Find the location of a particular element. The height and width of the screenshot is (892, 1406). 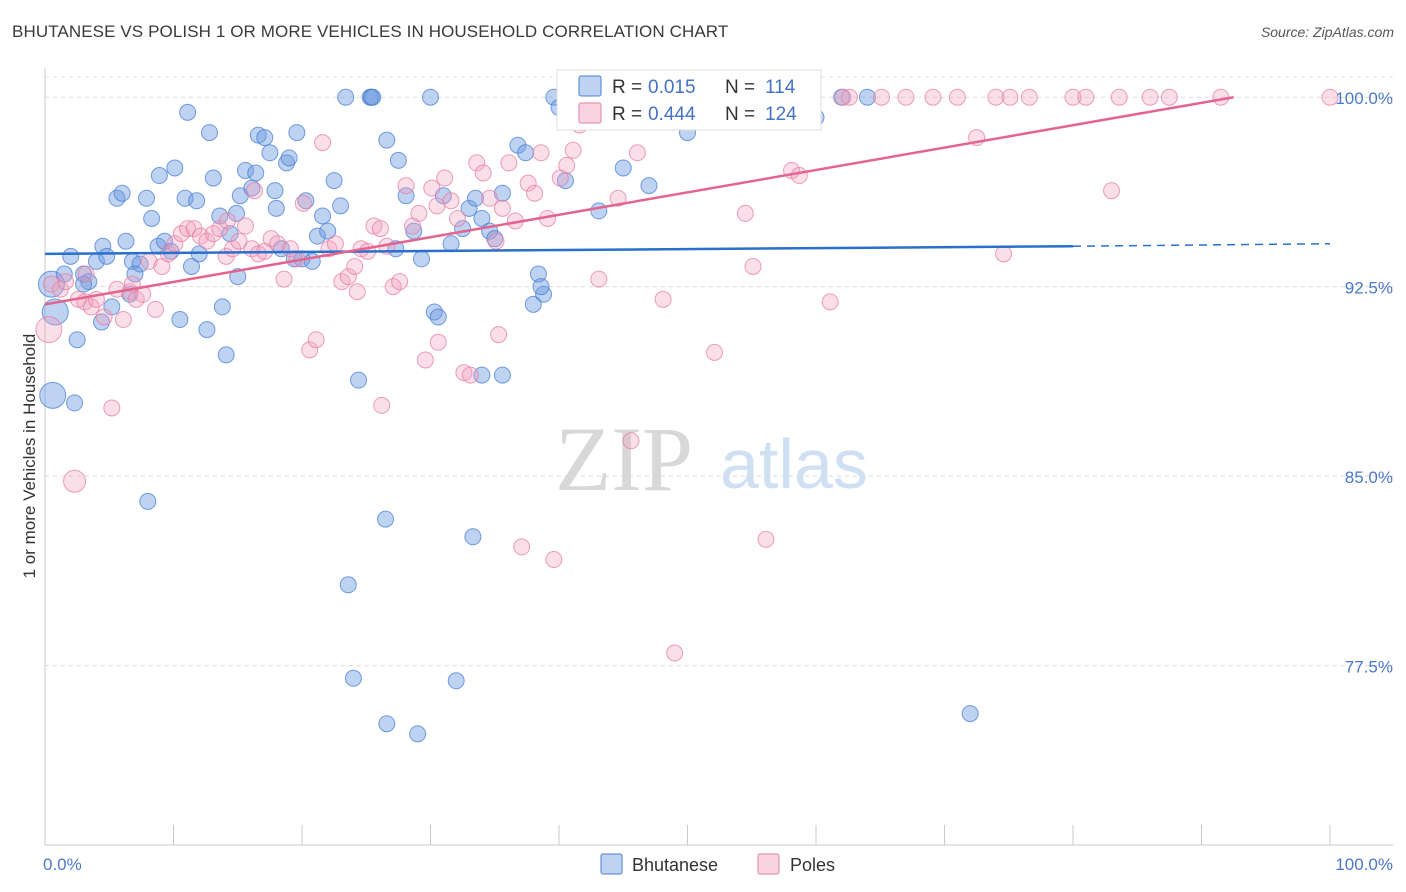

bhutanese-n-label: N = is located at coordinates (740, 87).